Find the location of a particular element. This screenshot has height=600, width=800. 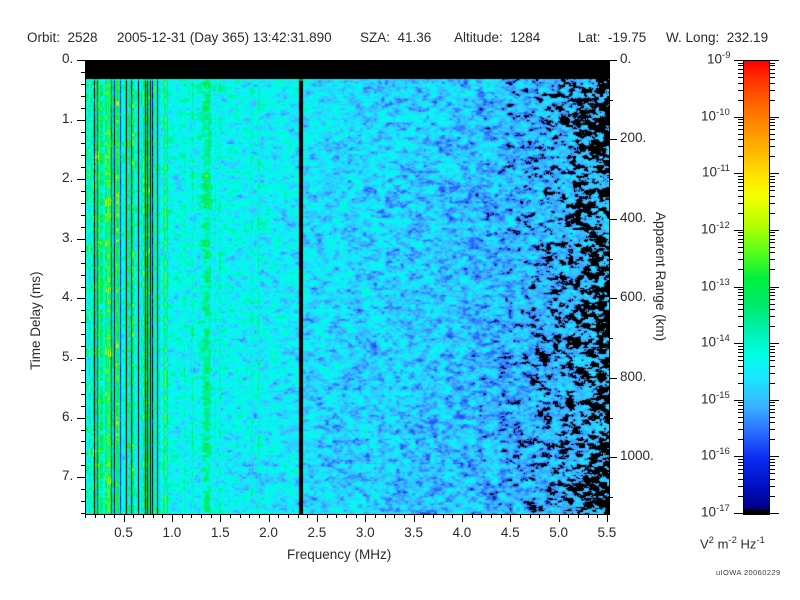

y-left-tick-label-3: 3. is located at coordinates (68, 237).